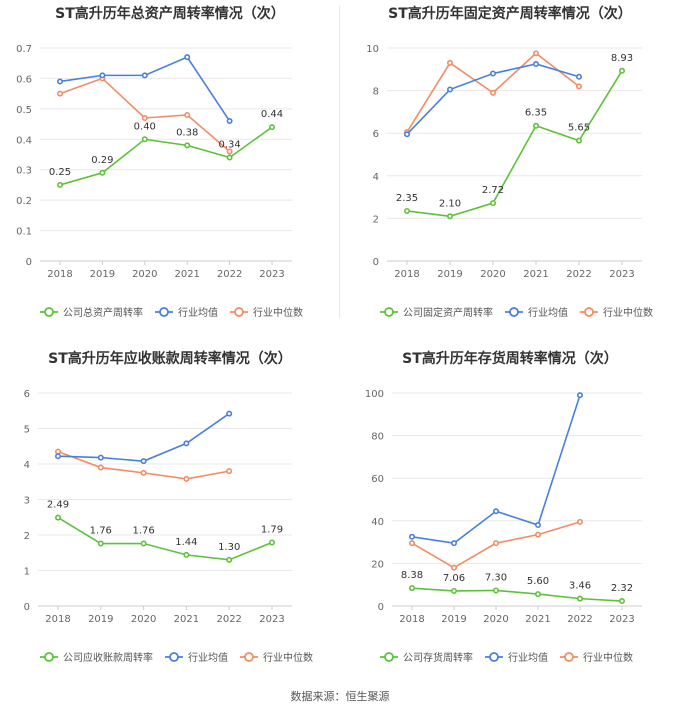  Describe the element at coordinates (24, 201) in the screenshot. I see `y-tick-label: 0.2` at that location.